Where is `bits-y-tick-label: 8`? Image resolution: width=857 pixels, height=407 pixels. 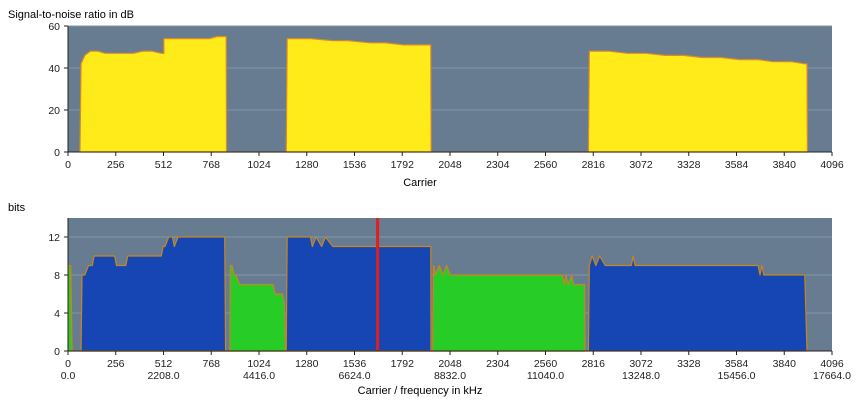
bits-y-tick-label: 8 is located at coordinates (57, 276).